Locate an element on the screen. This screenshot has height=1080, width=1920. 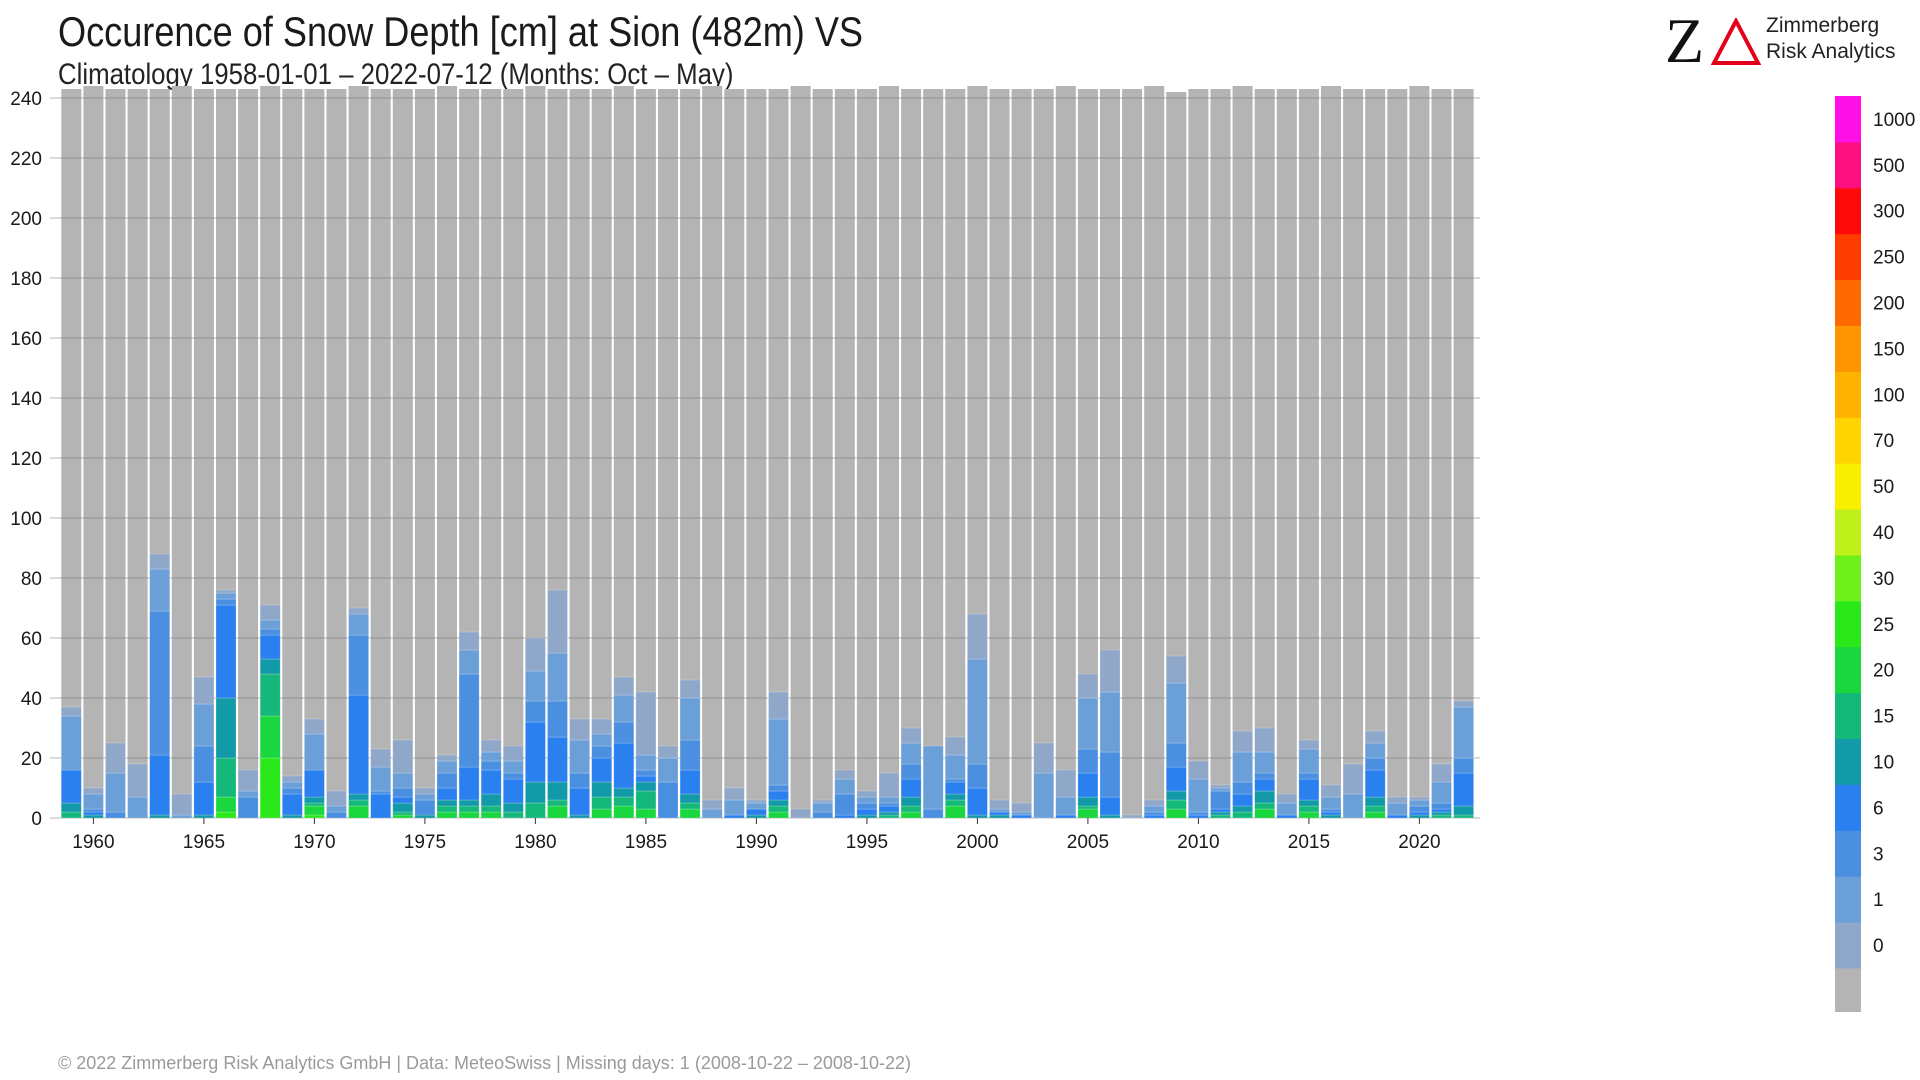
bar-no-snow-1987 is located at coordinates (690, 453).